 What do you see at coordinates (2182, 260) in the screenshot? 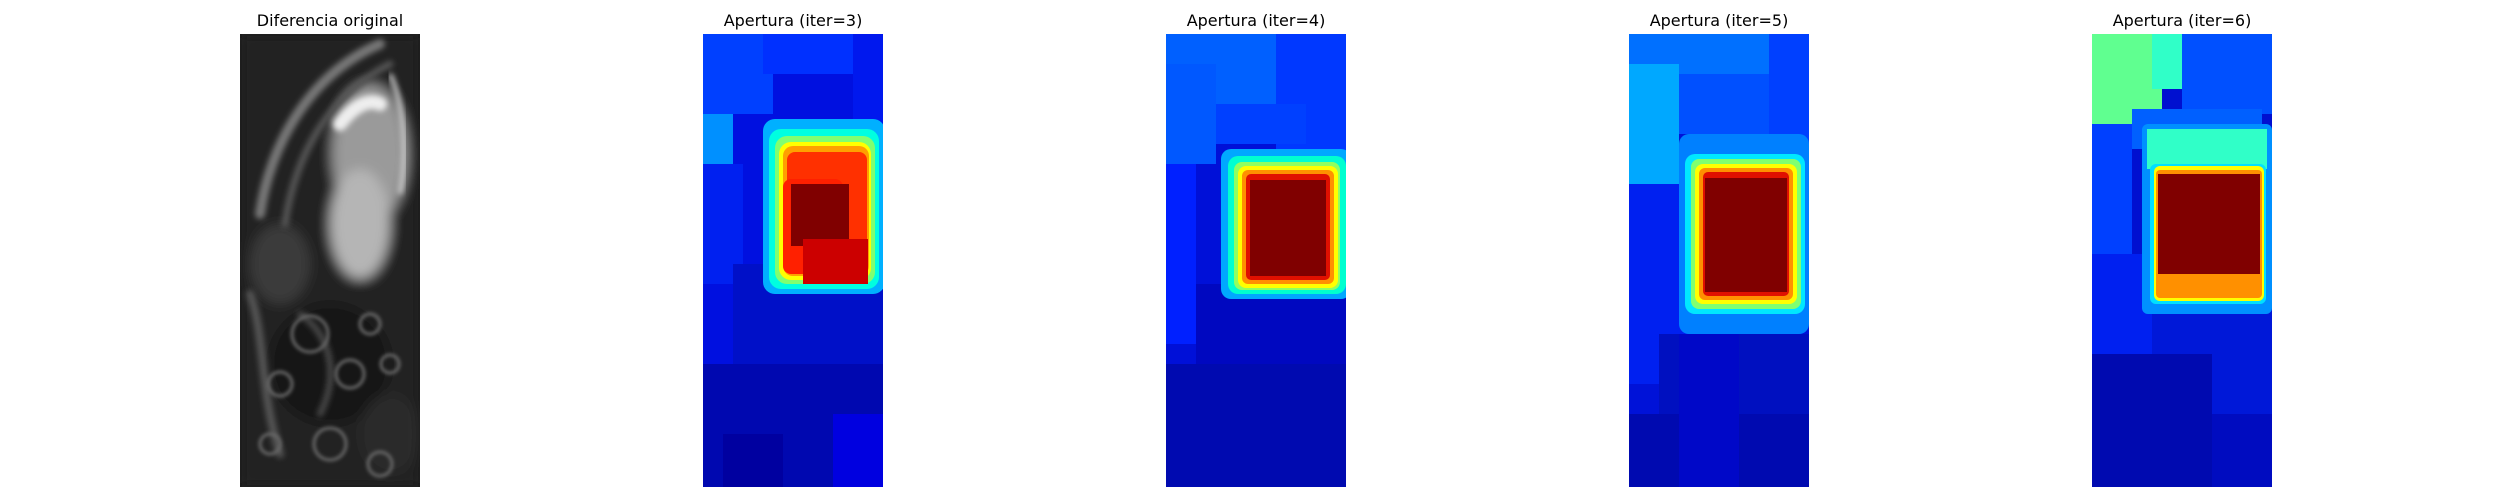
I see `opening-iter-6-heatmap` at bounding box center [2182, 260].